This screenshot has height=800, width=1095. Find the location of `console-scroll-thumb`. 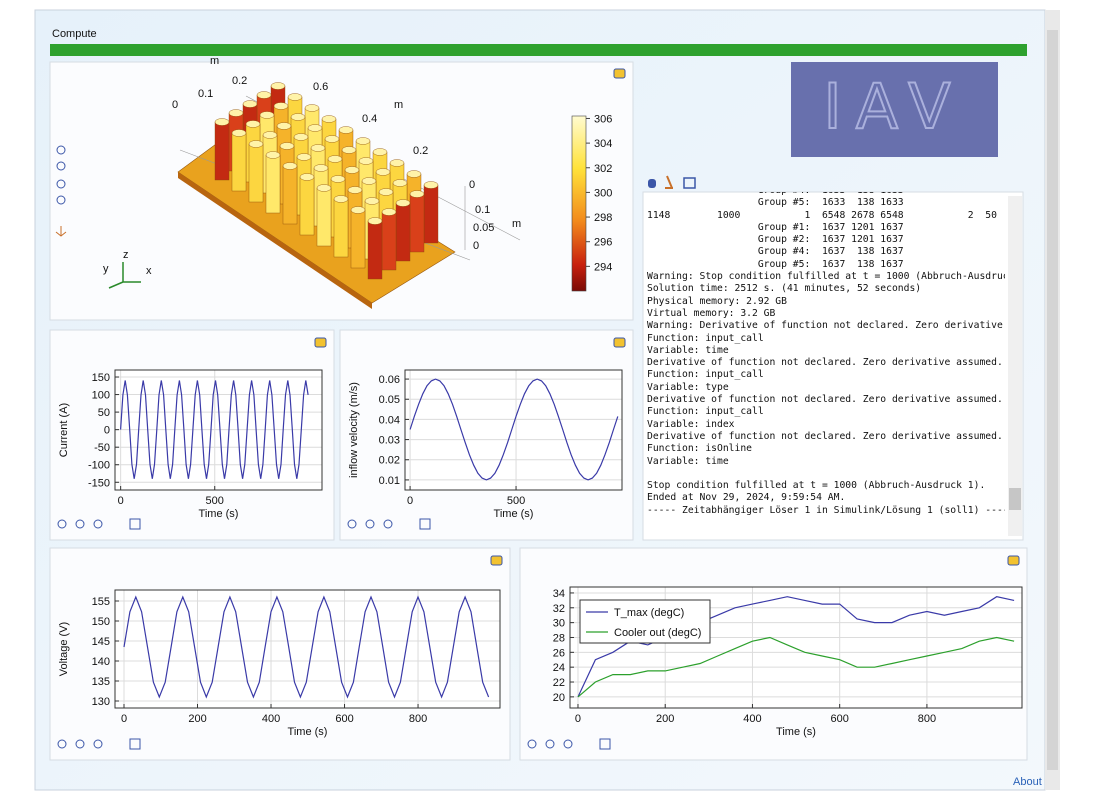

console-scroll-thumb is located at coordinates (1015, 499).